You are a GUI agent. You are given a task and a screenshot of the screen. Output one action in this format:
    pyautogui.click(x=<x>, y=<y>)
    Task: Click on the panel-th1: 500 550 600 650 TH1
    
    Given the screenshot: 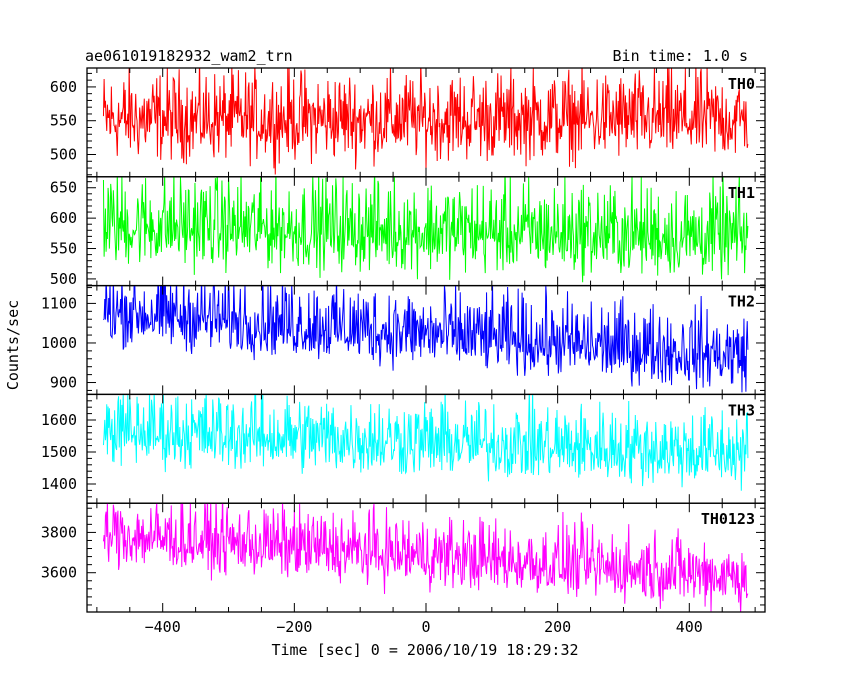 What is the action you would take?
    pyautogui.click(x=408, y=232)
    